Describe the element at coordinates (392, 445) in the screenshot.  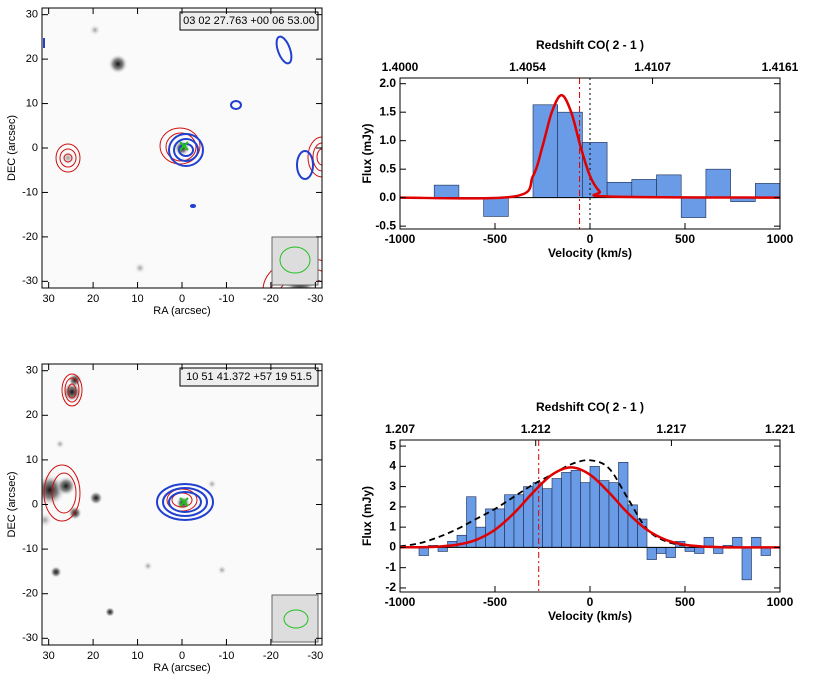
I see `y-tick-label: 5` at that location.